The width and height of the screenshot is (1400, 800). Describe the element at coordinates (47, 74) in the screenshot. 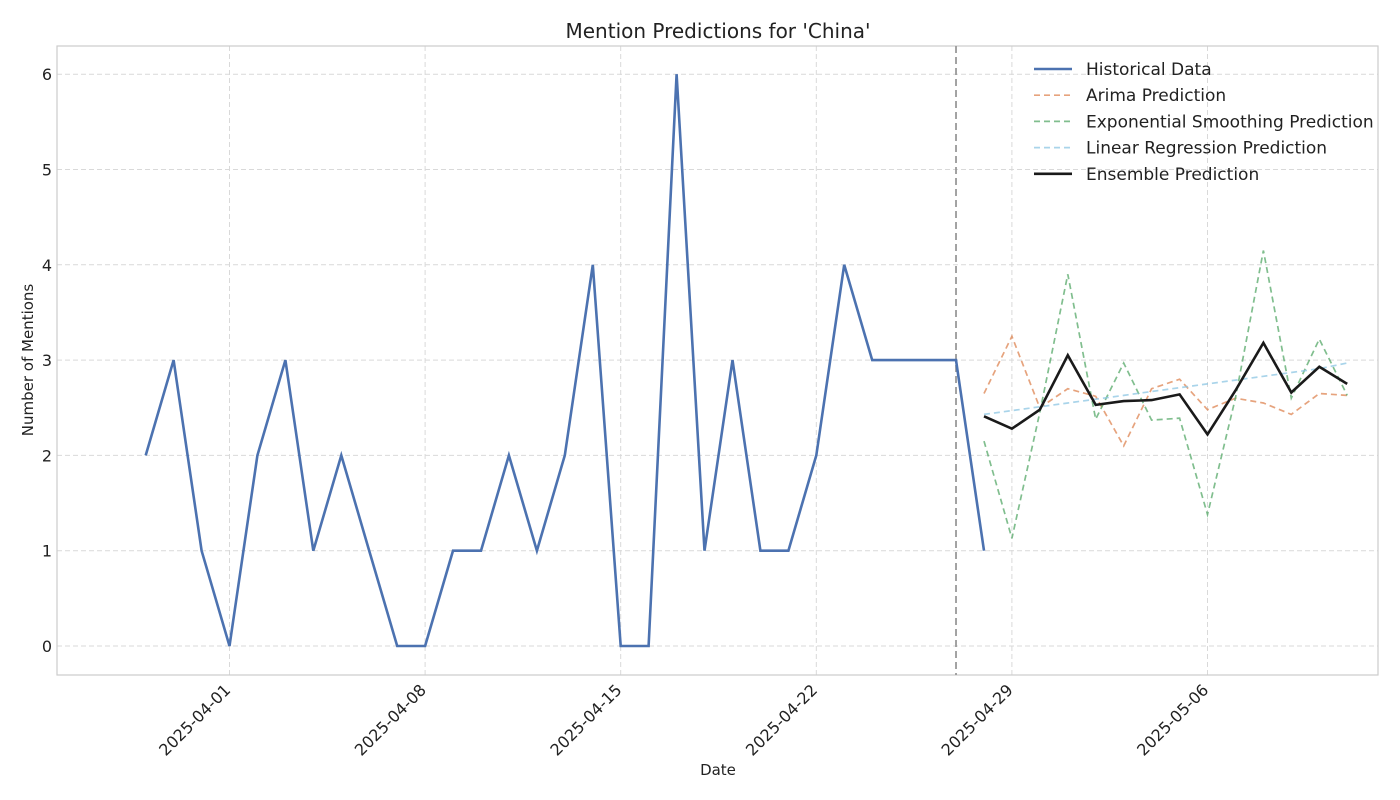

I see `y-tick-label: 6` at that location.